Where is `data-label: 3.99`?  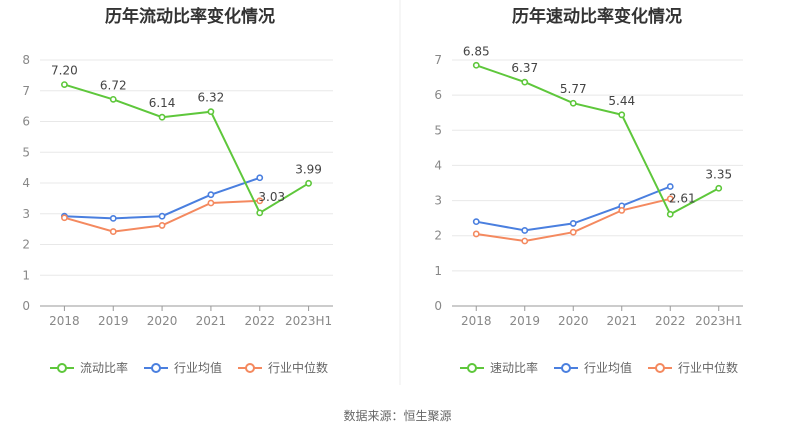 data-label: 3.99 is located at coordinates (308, 169).